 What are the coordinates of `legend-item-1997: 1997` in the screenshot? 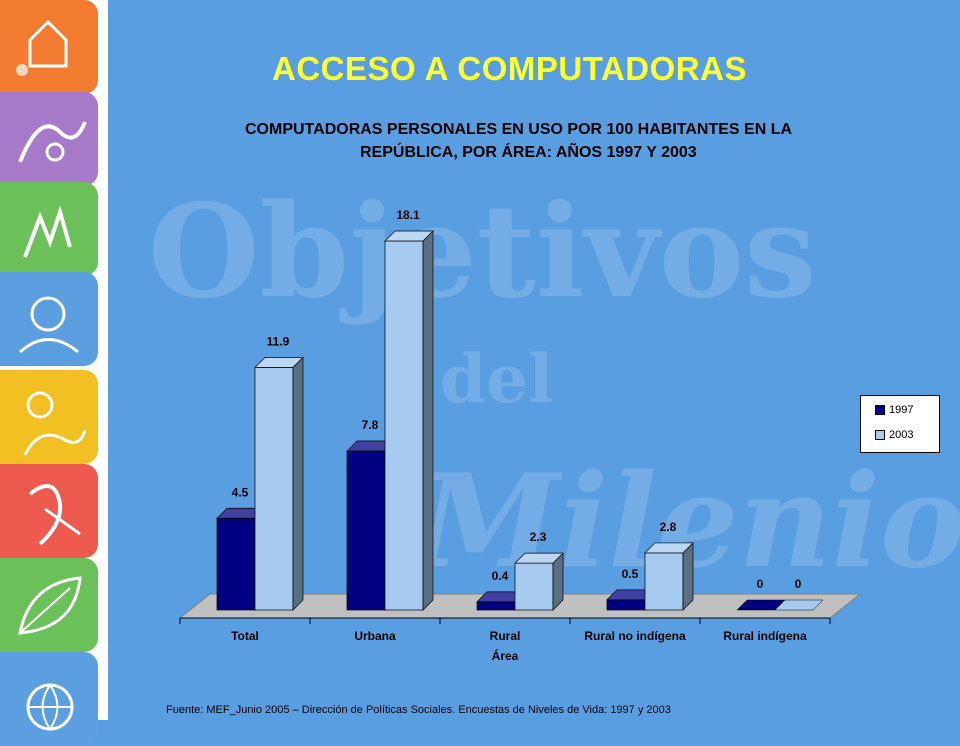 It's located at (894, 410).